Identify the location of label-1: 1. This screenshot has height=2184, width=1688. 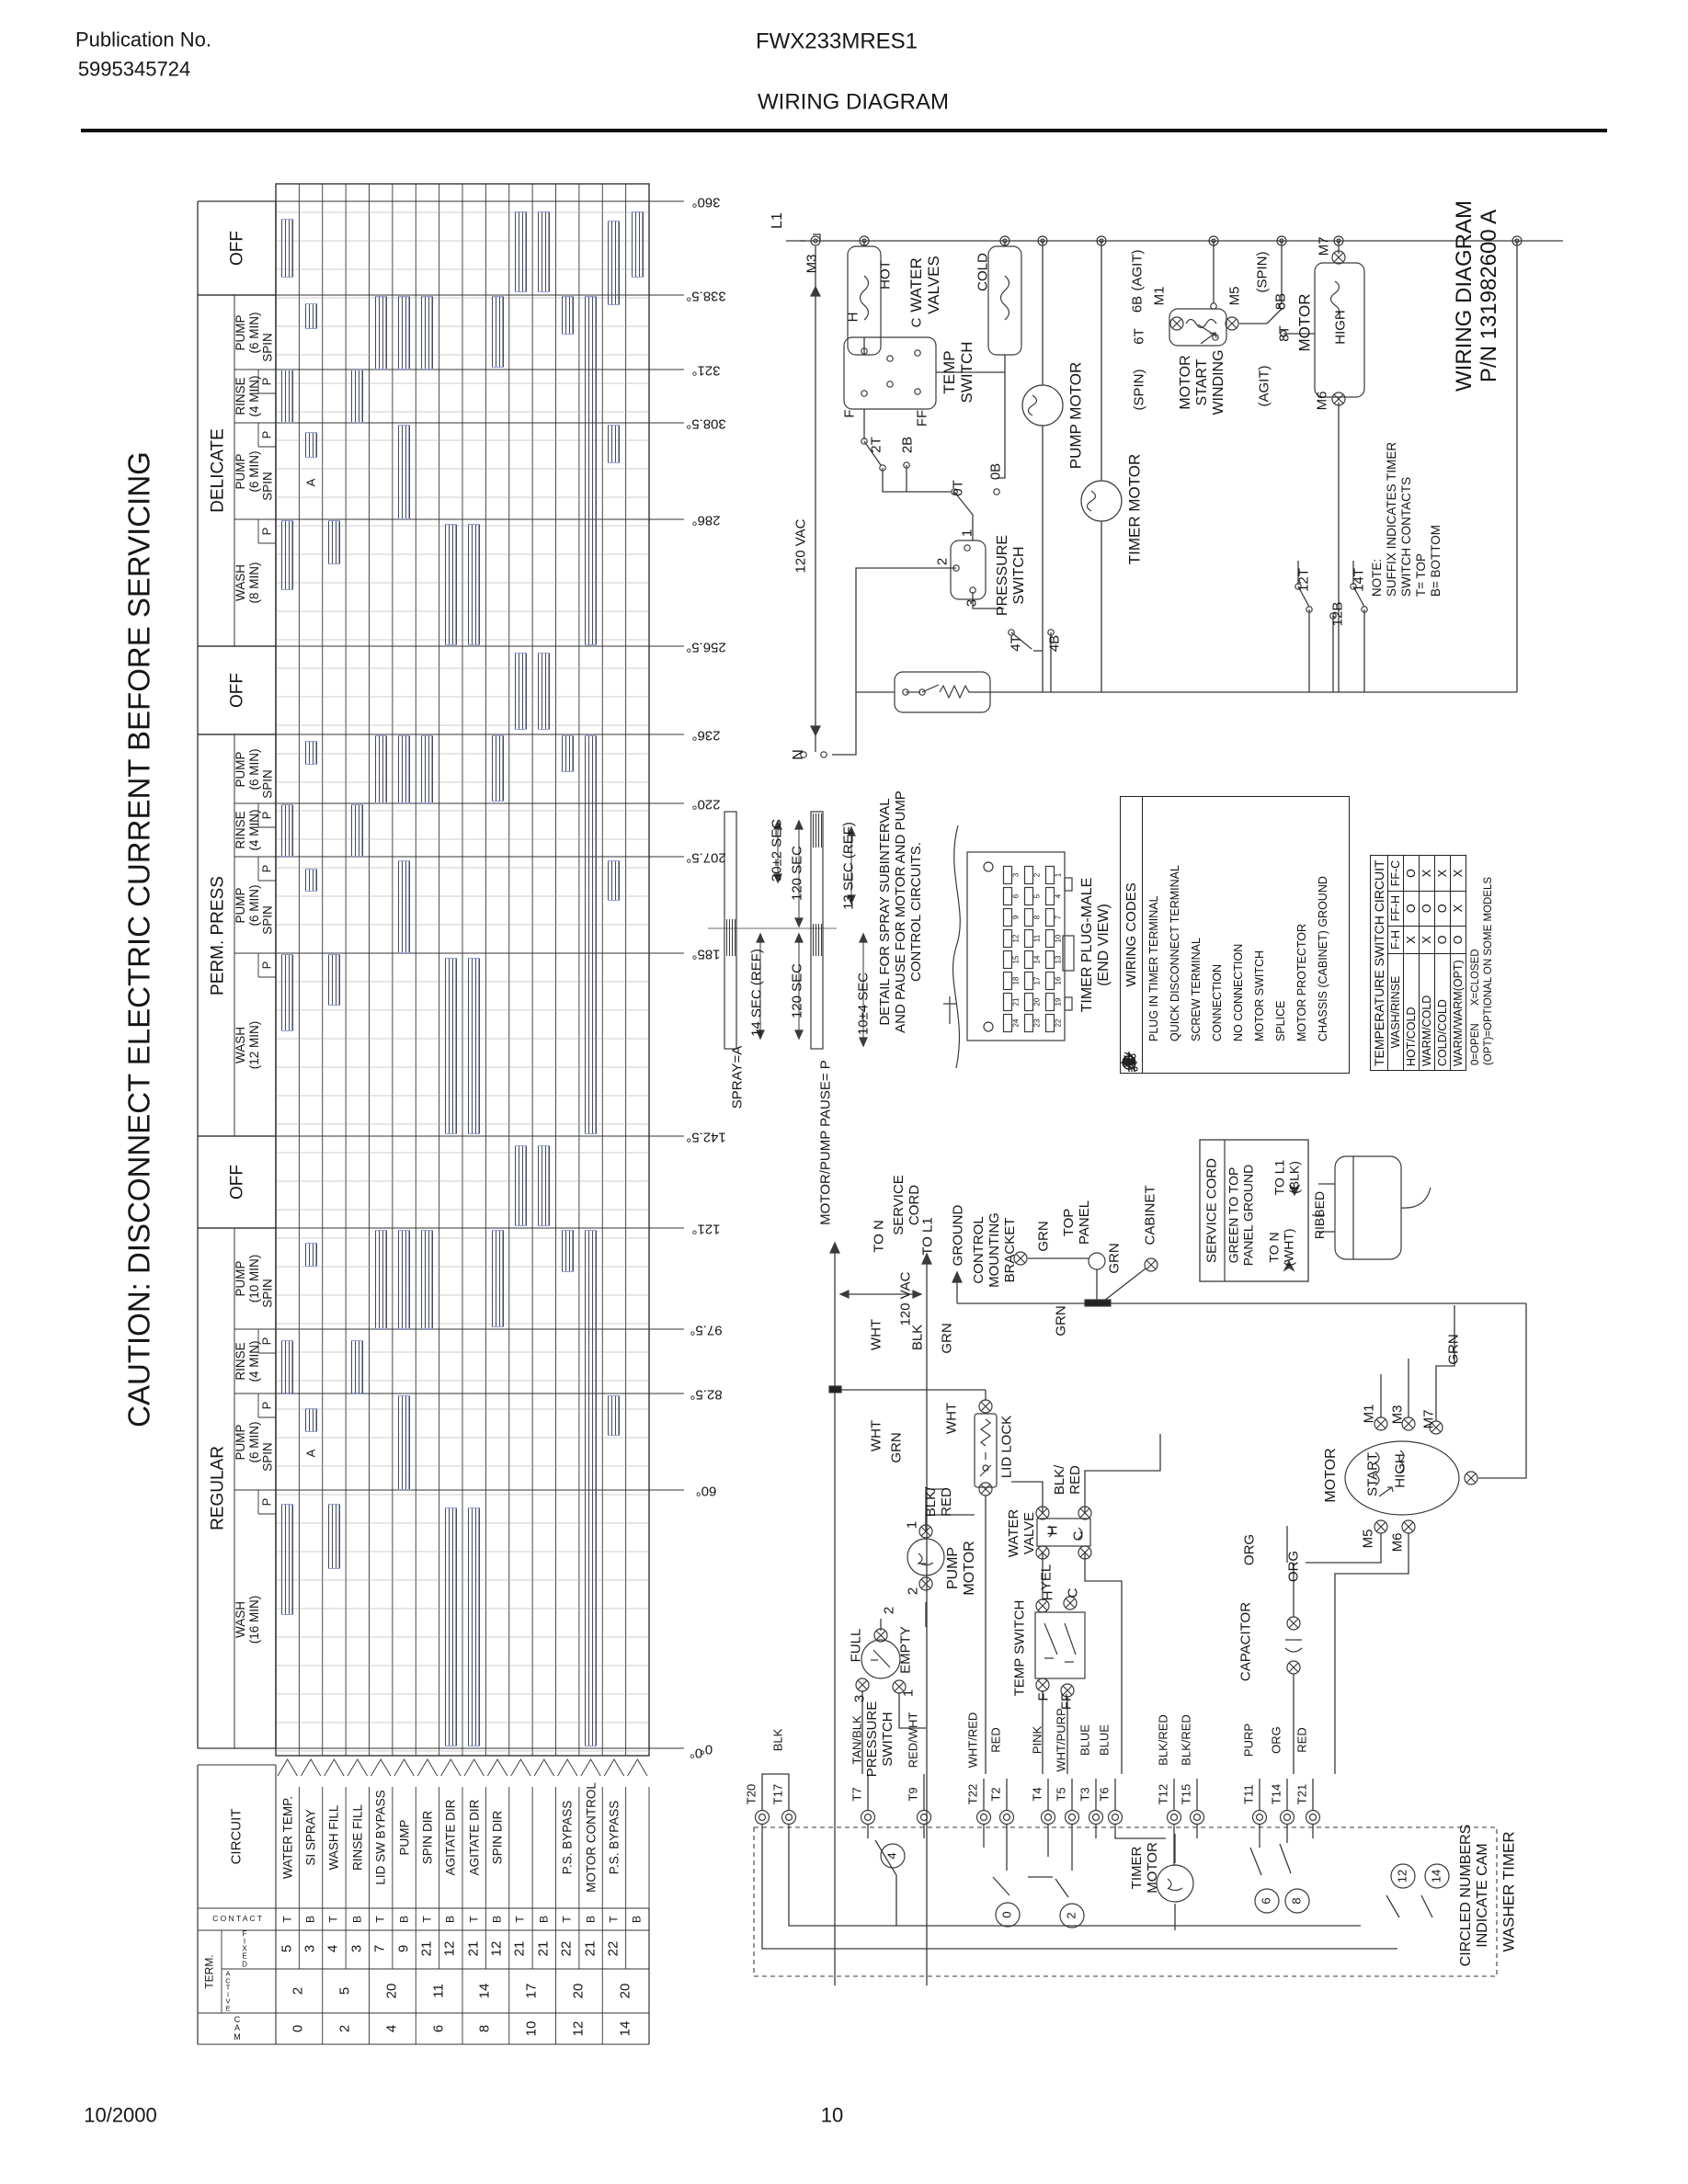
(908, 1693).